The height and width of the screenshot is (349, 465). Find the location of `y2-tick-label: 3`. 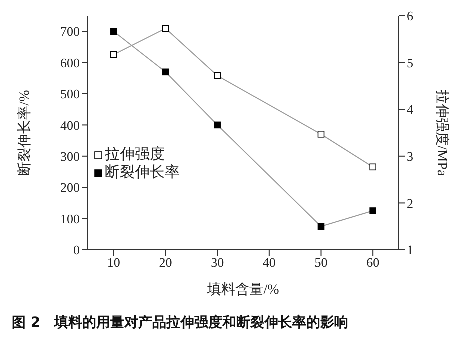

y2-tick-label: 3 is located at coordinates (410, 156).